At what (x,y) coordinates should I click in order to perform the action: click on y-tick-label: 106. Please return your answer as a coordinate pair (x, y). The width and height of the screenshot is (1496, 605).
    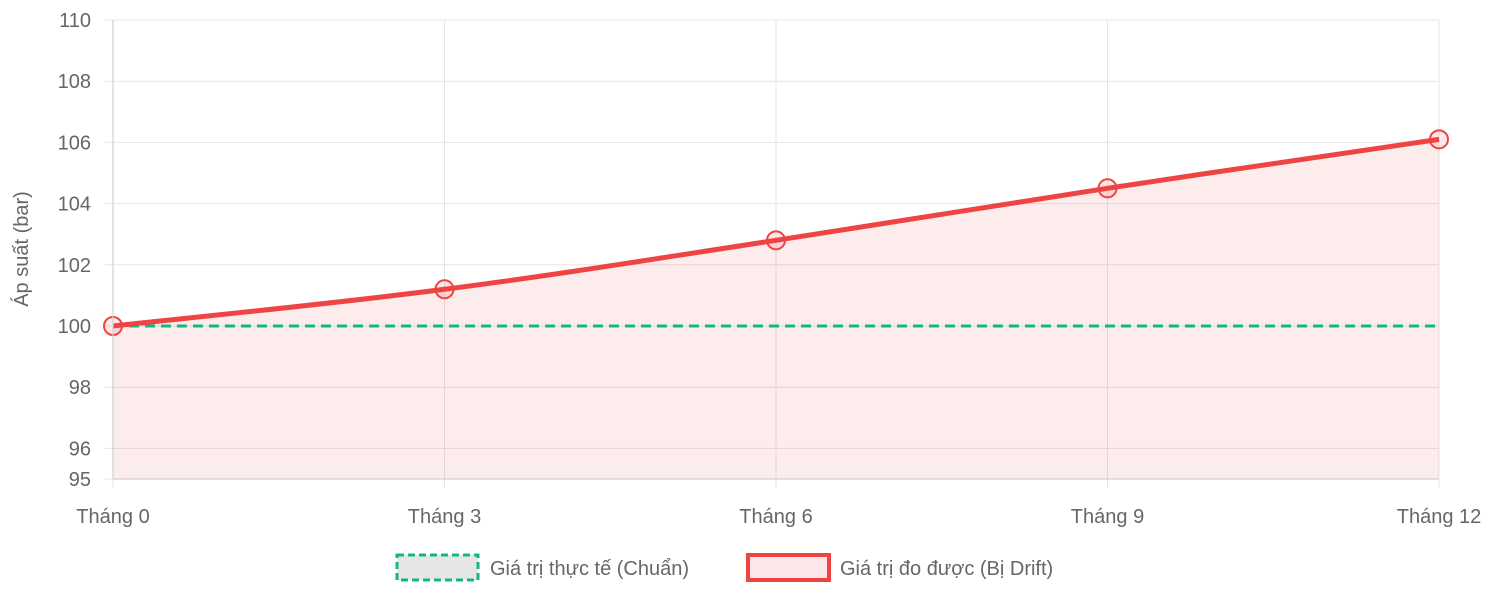
    Looking at the image, I should click on (74, 143).